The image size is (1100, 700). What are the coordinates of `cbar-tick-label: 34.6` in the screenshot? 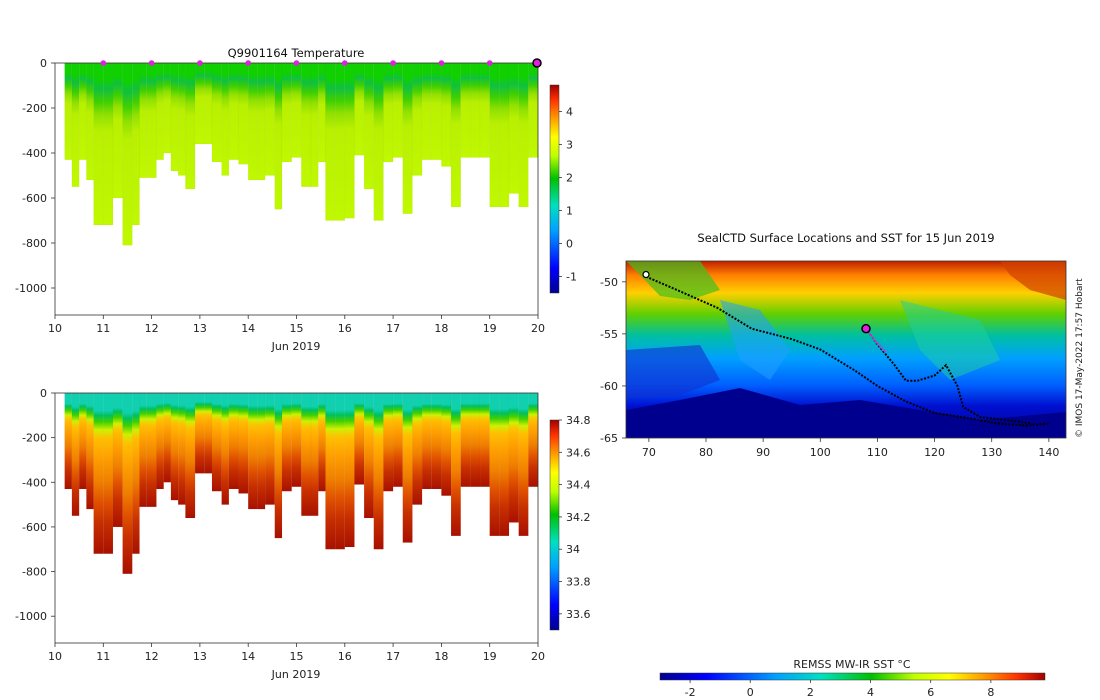 It's located at (578, 452).